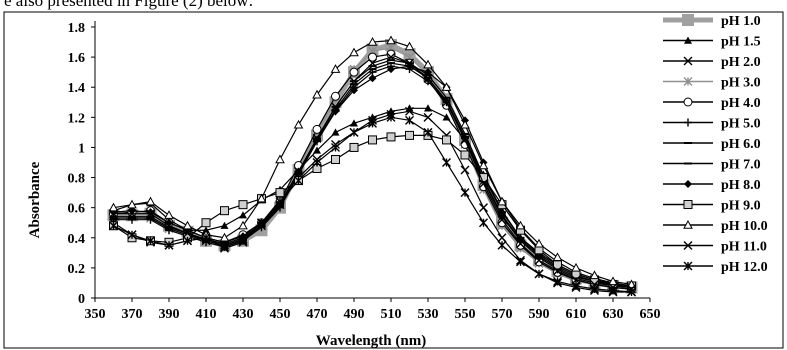 This screenshot has height=350, width=787. Describe the element at coordinates (741, 103) in the screenshot. I see `legend-label: pH 4.0` at that location.